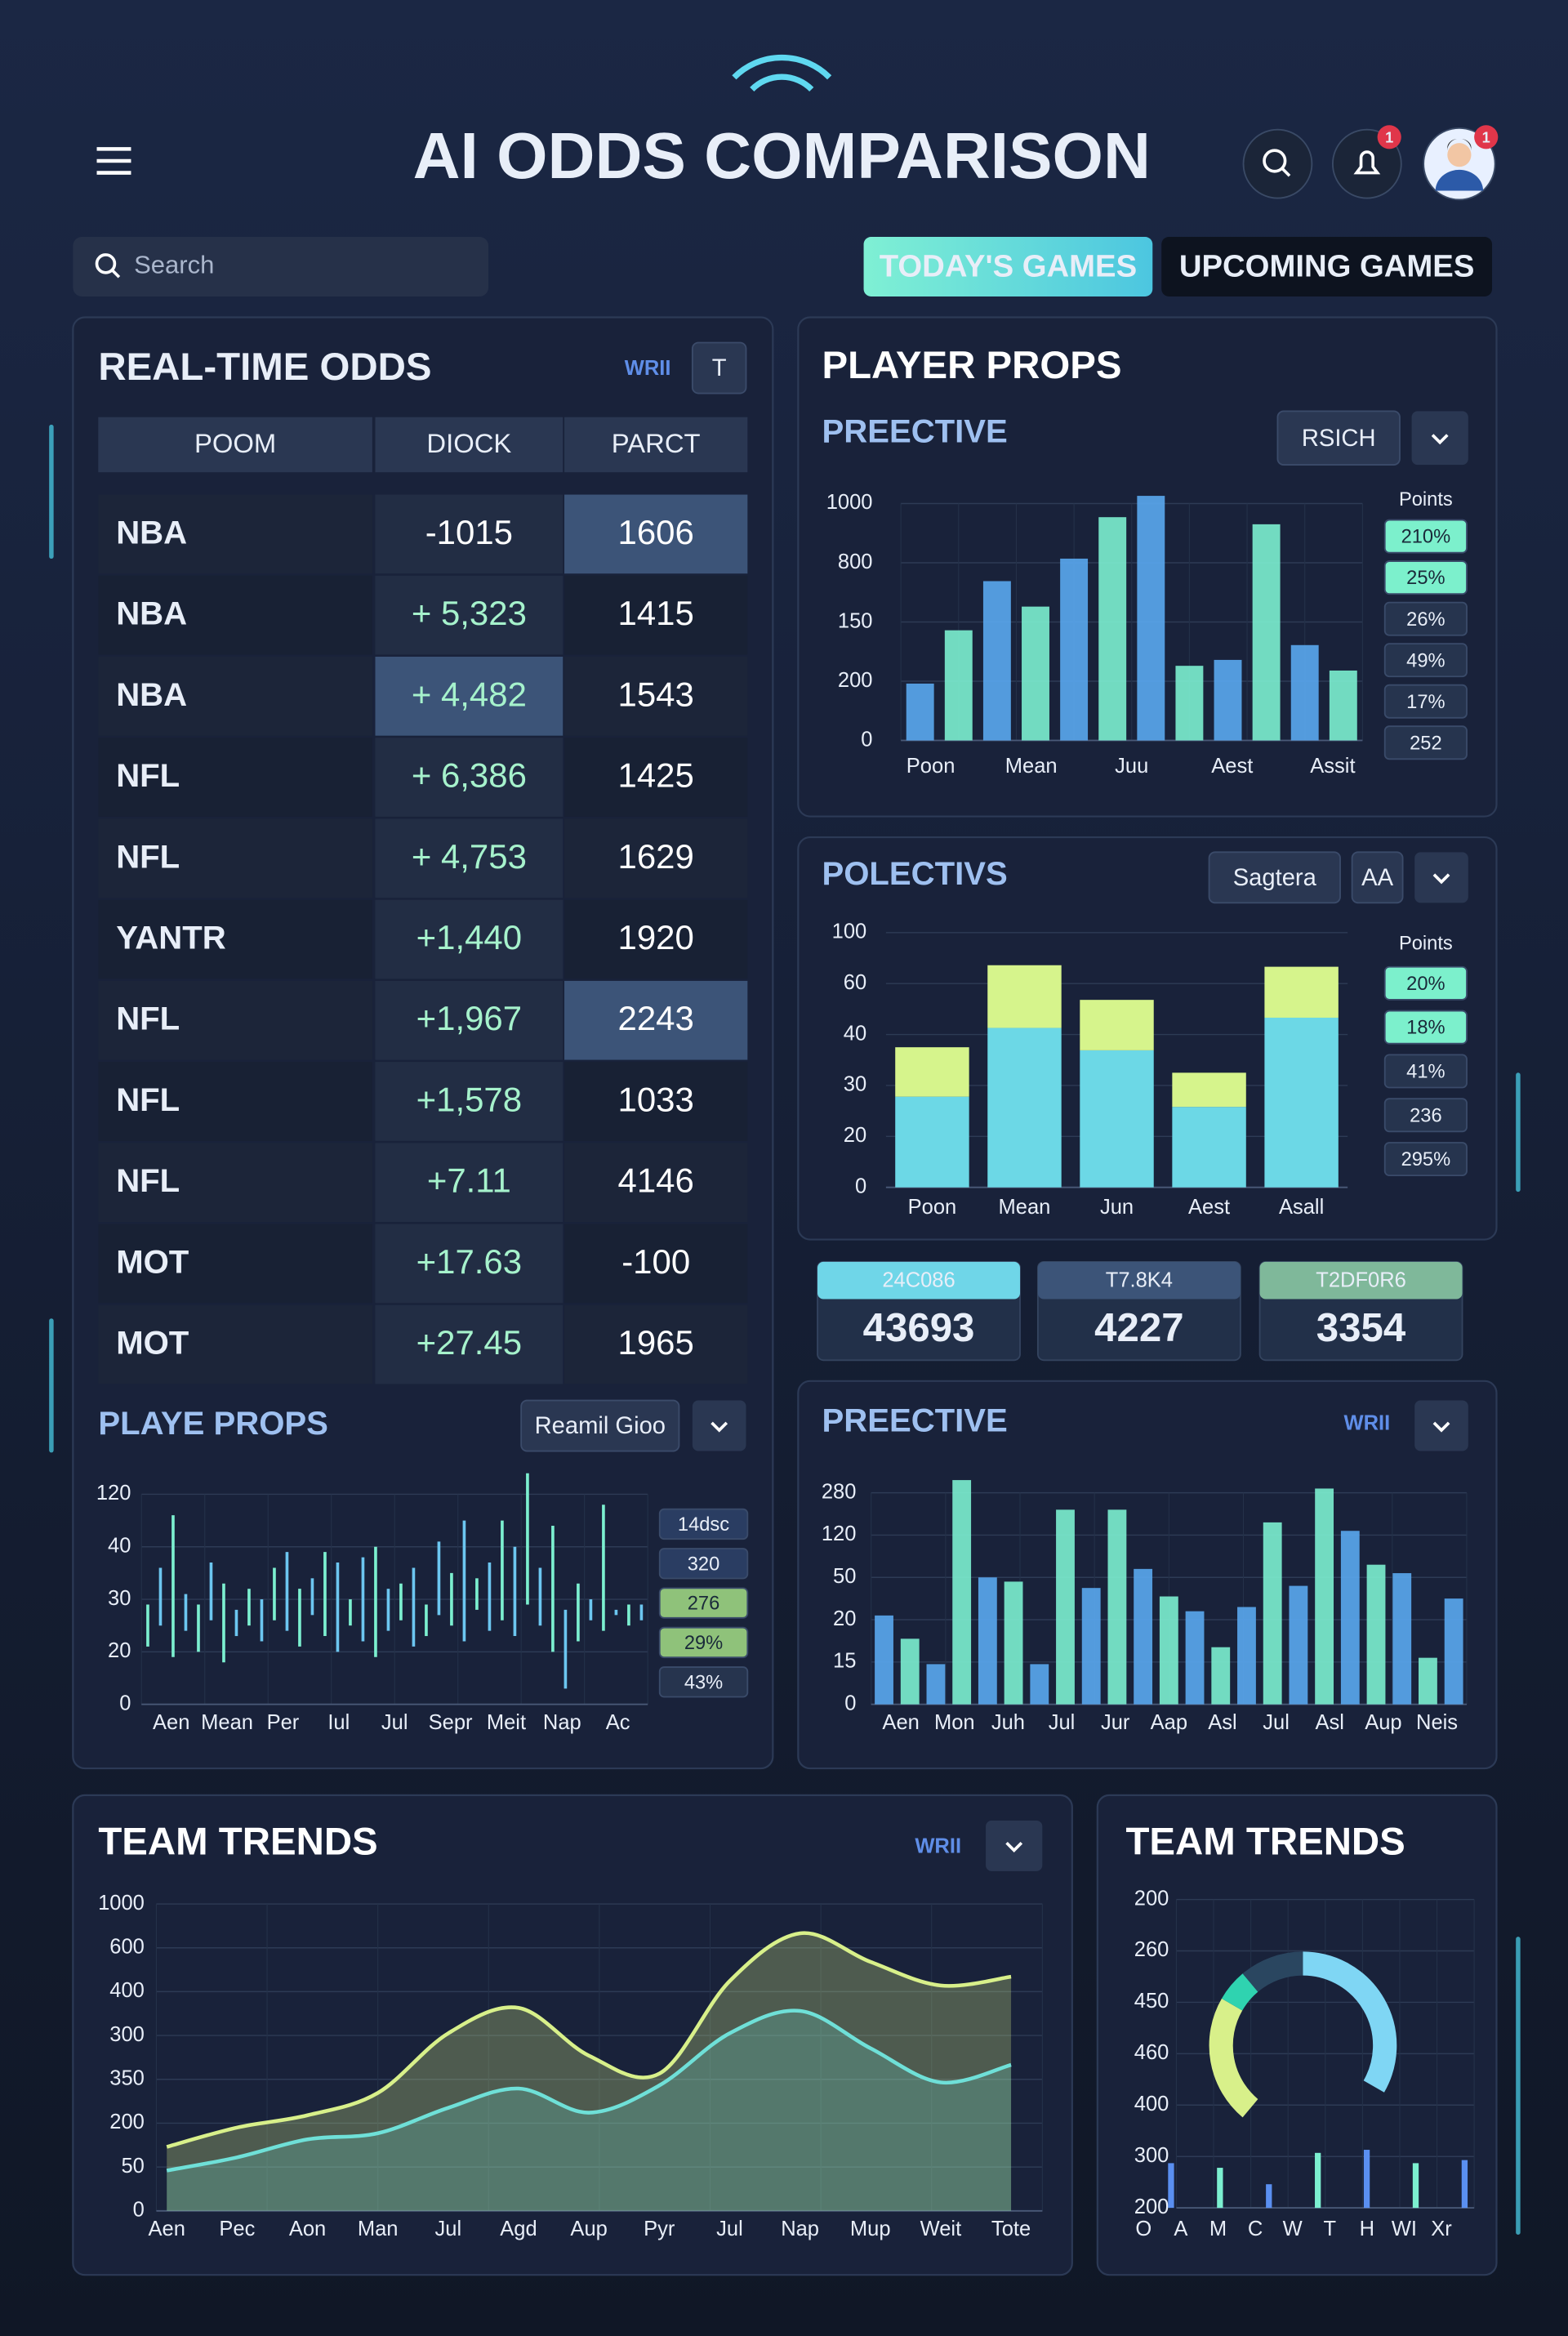 The width and height of the screenshot is (1568, 2336). What do you see at coordinates (448, 2229) in the screenshot?
I see `x-tick-label: Jul` at bounding box center [448, 2229].